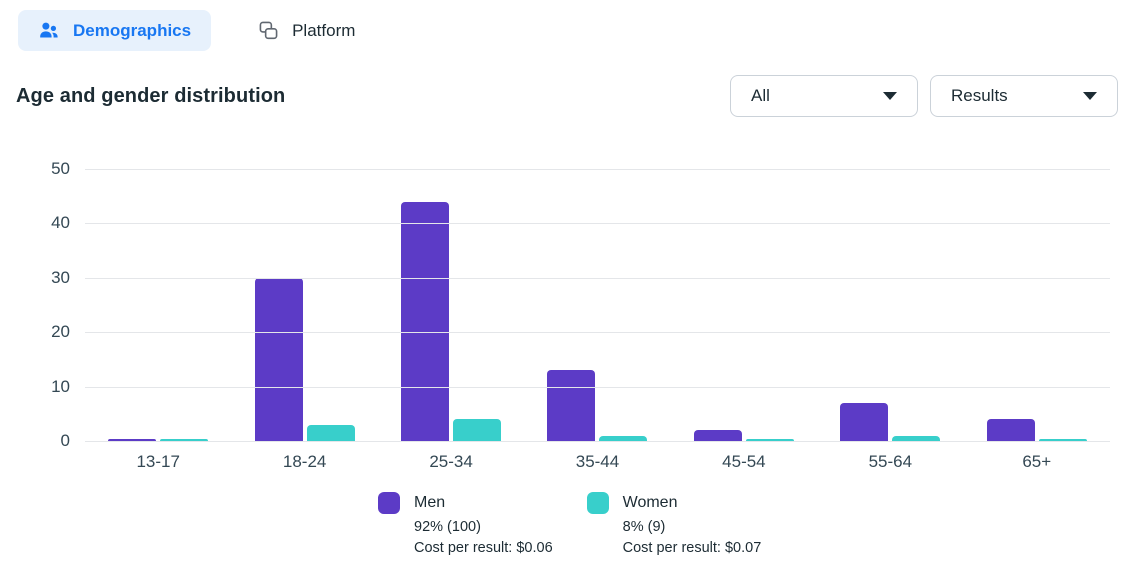 This screenshot has height=577, width=1135. Describe the element at coordinates (1024, 96) in the screenshot. I see `metric-dropdown: Results` at that location.